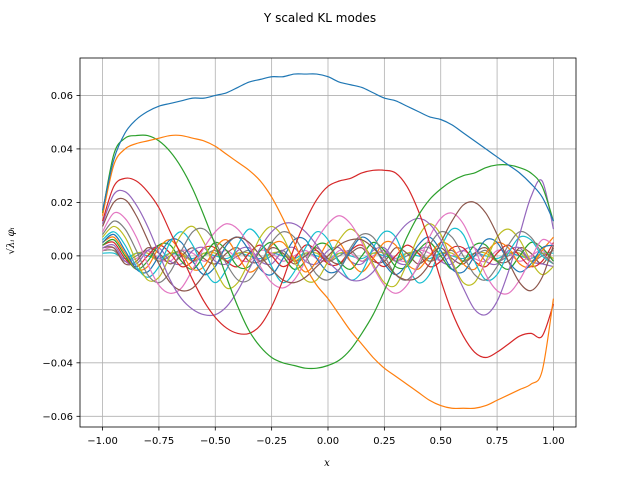  I want to click on y-tick-label: −0.02, so click(57, 310).